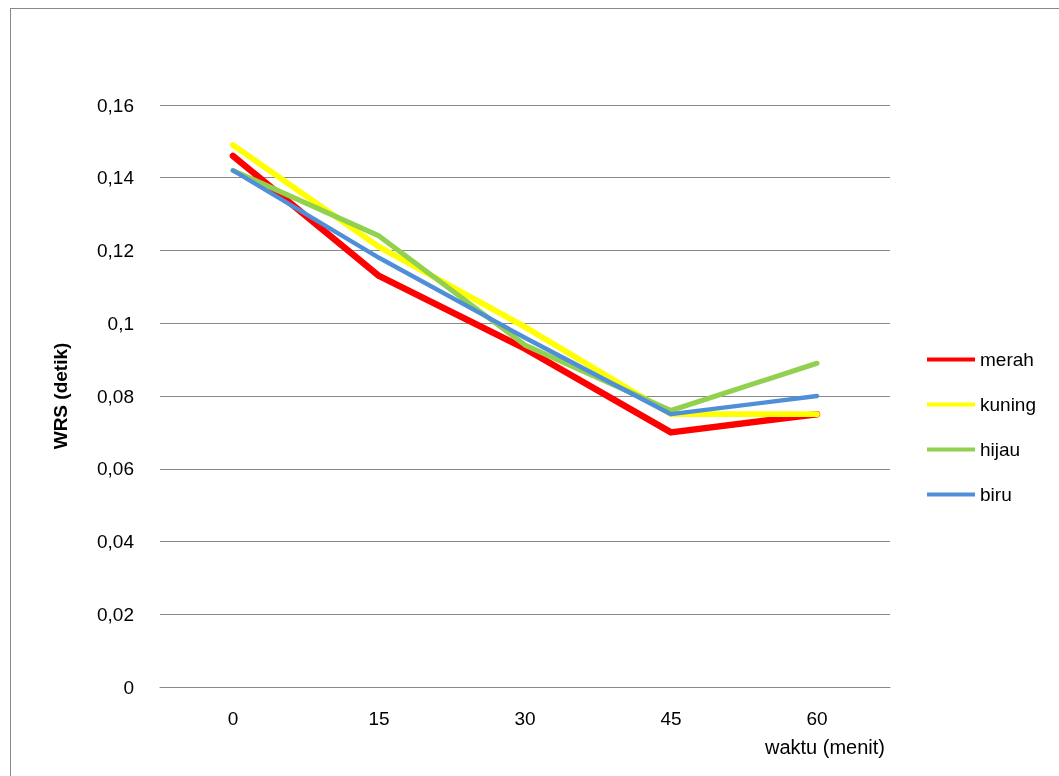 This screenshot has width=1059, height=776. What do you see at coordinates (128, 687) in the screenshot?
I see `y-tick-label: 0` at bounding box center [128, 687].